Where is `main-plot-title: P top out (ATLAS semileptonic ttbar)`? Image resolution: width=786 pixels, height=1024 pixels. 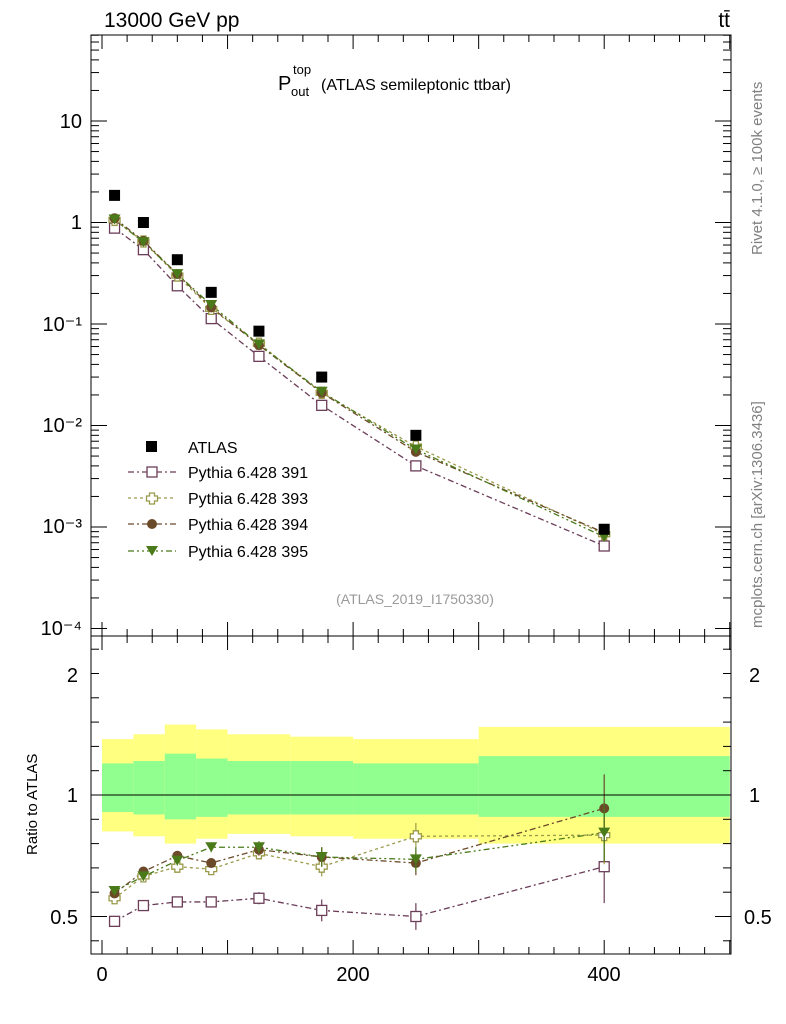 main-plot-title: P top out (ATLAS semileptonic ttbar) is located at coordinates (394, 80).